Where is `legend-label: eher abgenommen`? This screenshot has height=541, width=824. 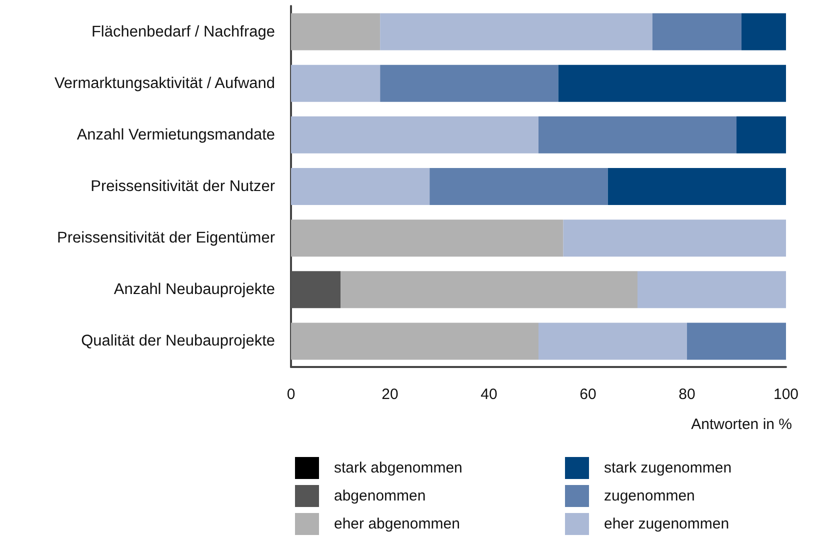 legend-label: eher abgenommen is located at coordinates (397, 524).